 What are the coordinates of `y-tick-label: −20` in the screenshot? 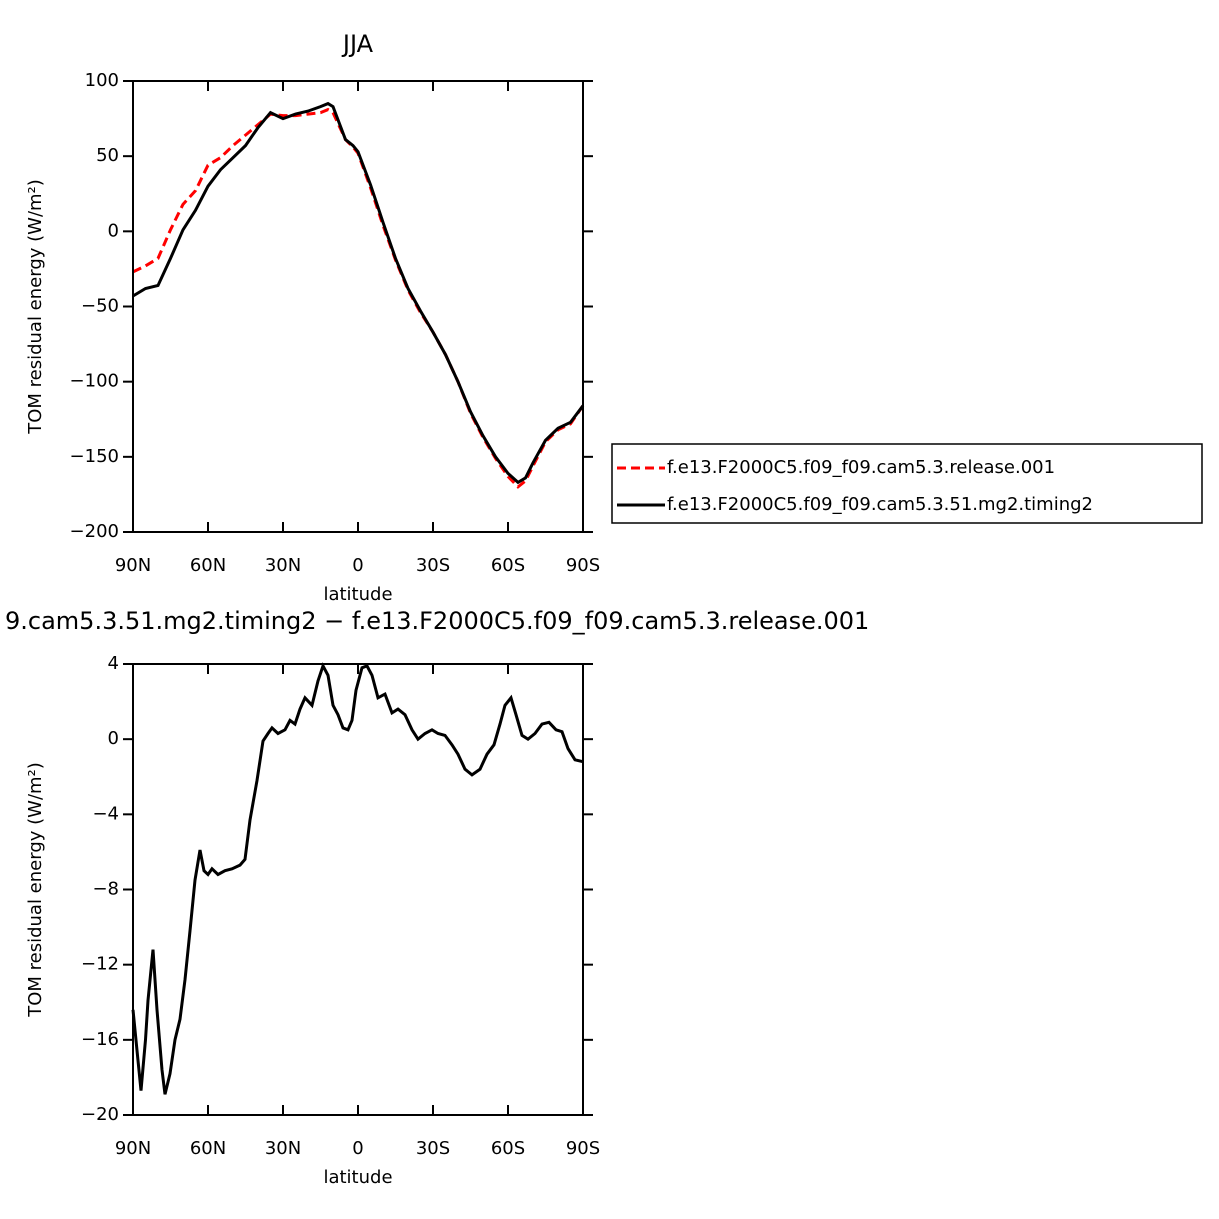 It's located at (100, 1114).